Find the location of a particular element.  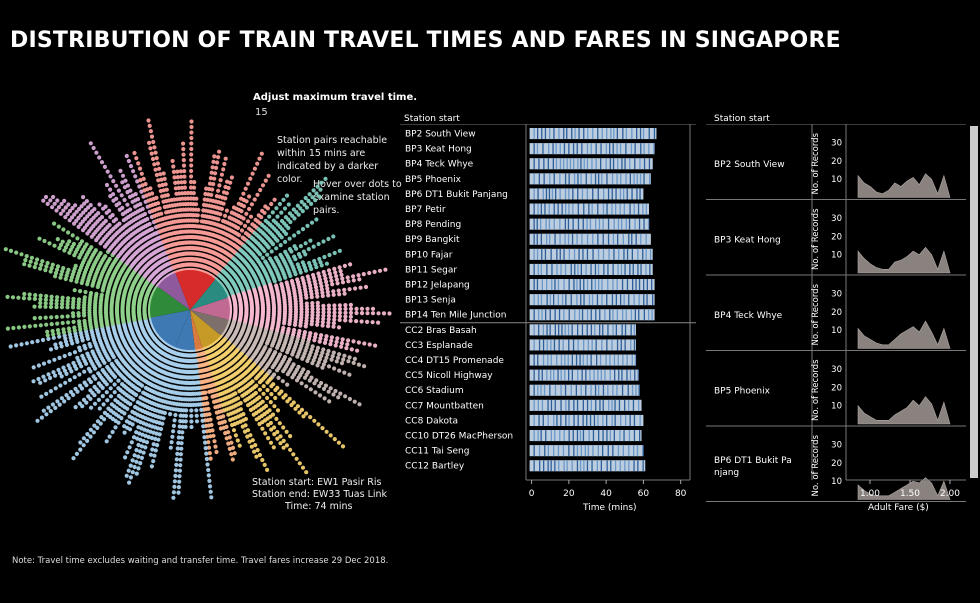

max-travel-time-input: 15 is located at coordinates (261, 112).